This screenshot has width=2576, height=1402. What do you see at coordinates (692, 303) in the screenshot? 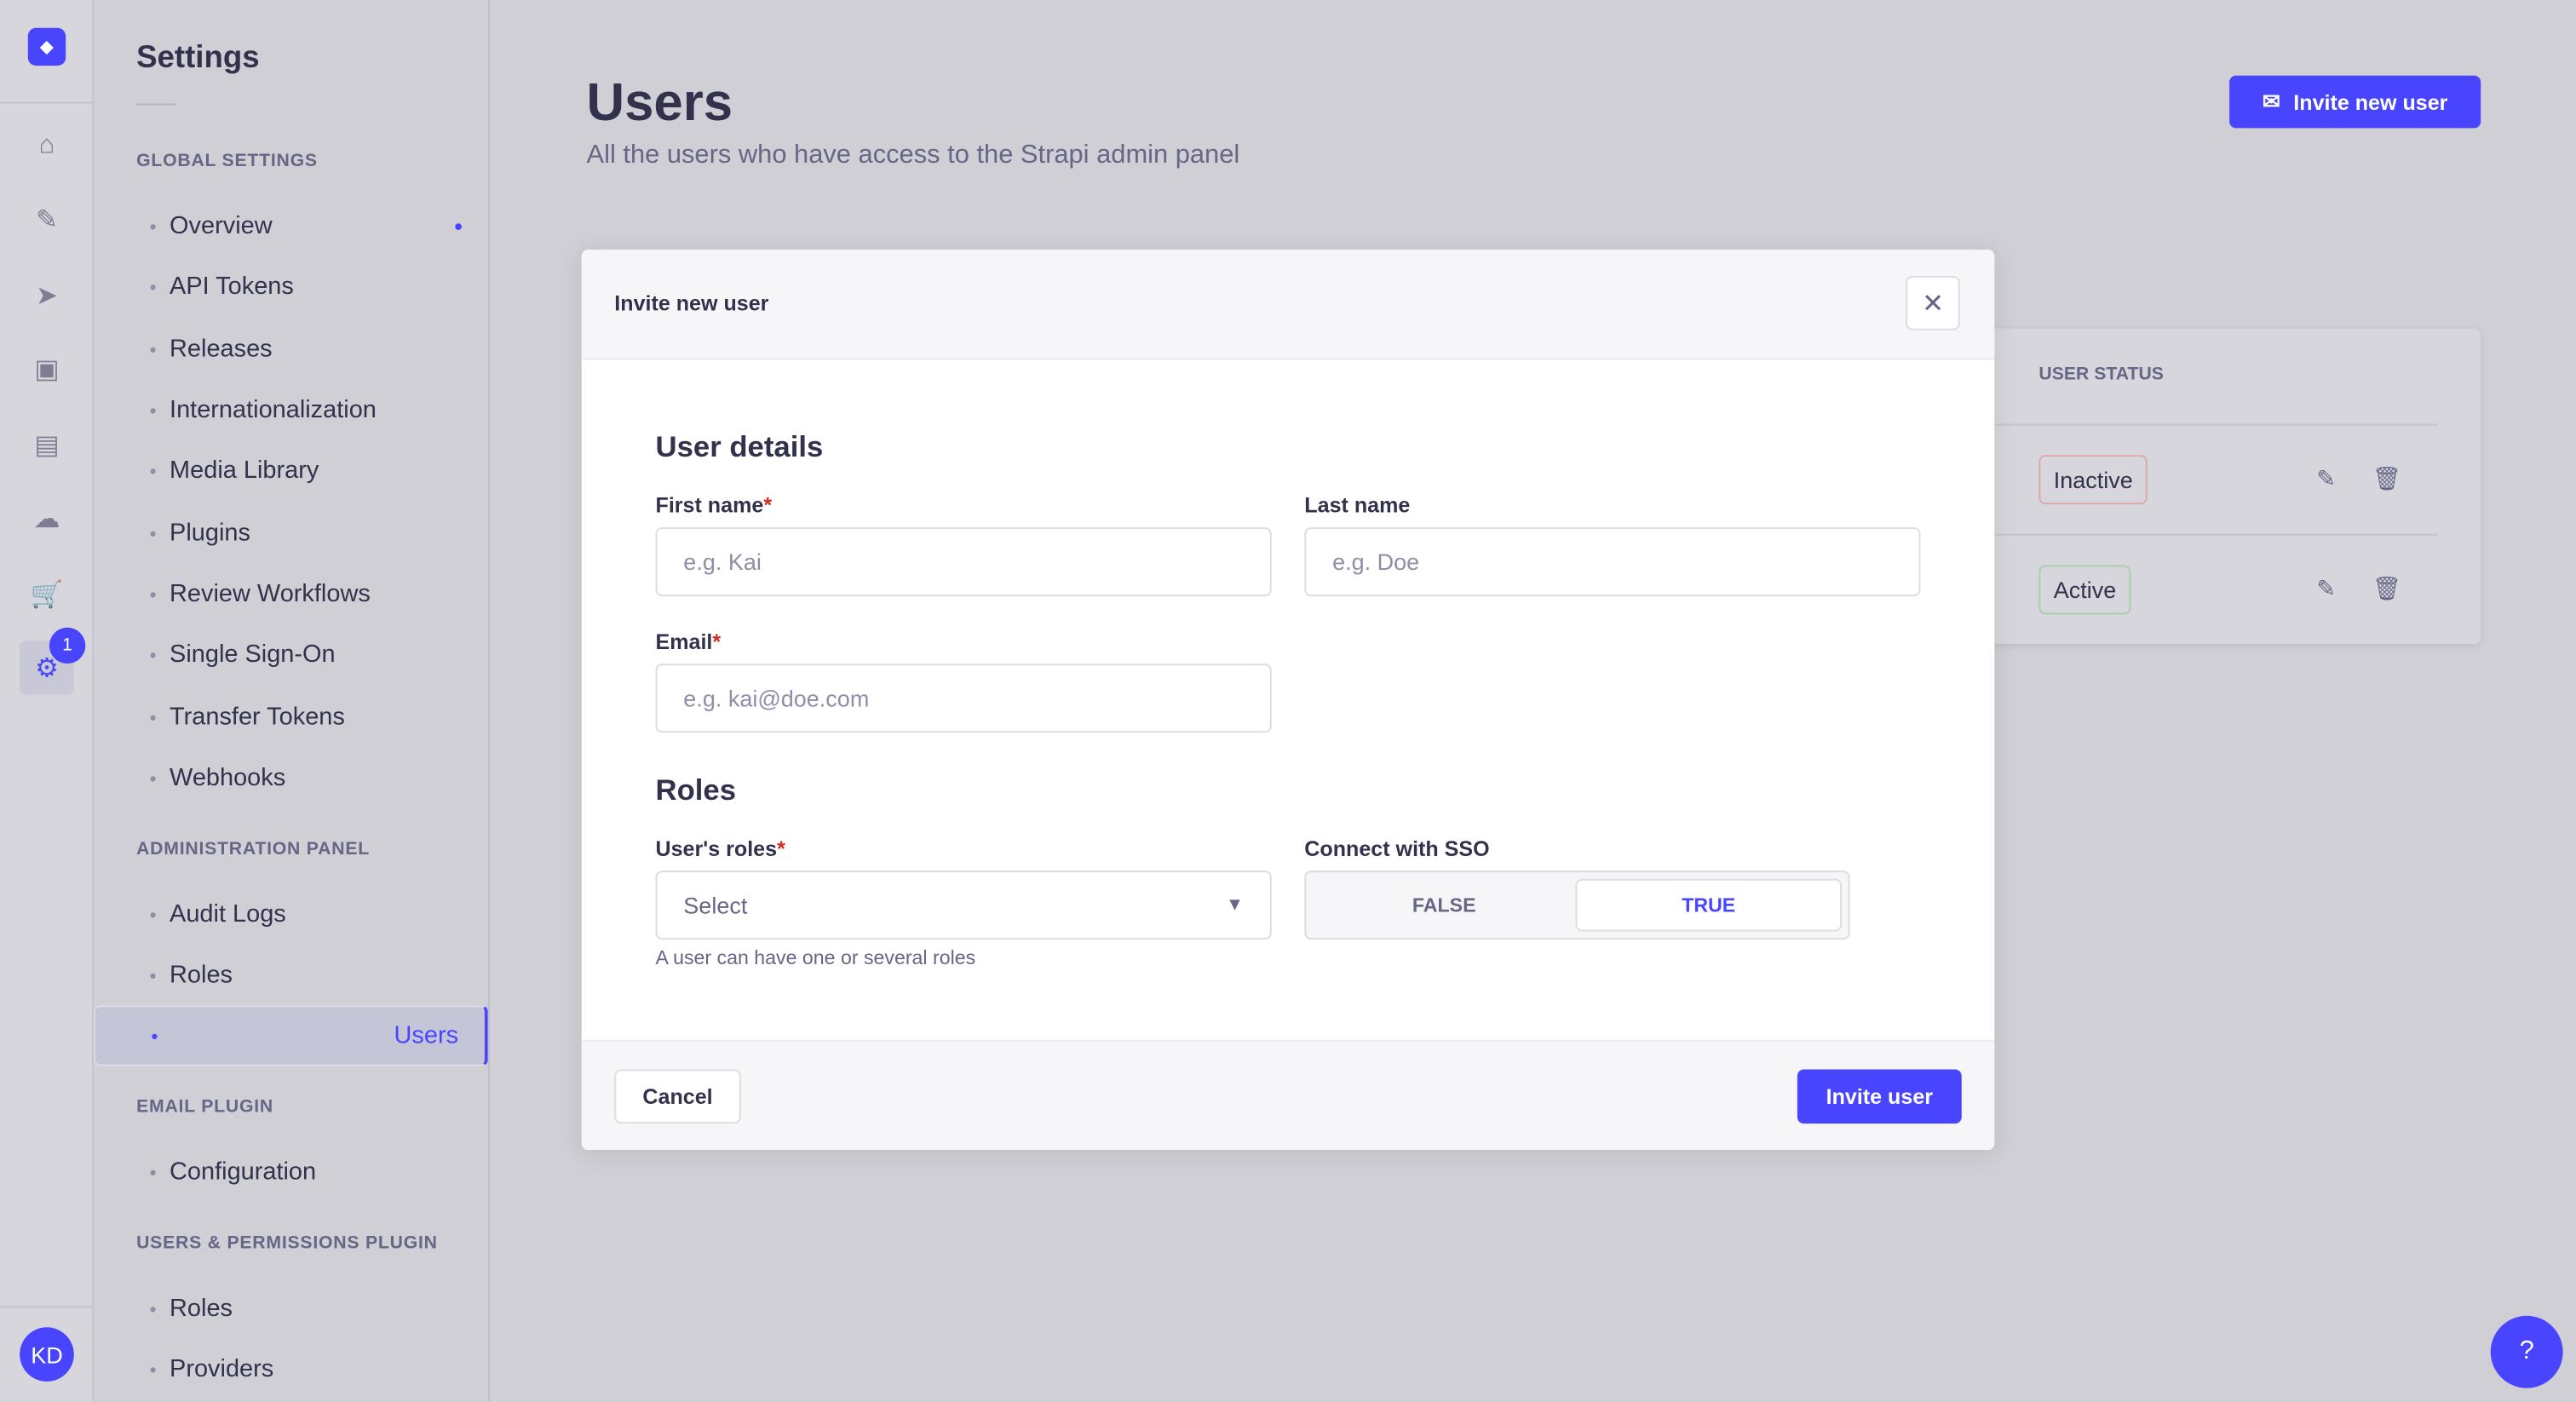
I see `modal-title: Invite new user` at bounding box center [692, 303].